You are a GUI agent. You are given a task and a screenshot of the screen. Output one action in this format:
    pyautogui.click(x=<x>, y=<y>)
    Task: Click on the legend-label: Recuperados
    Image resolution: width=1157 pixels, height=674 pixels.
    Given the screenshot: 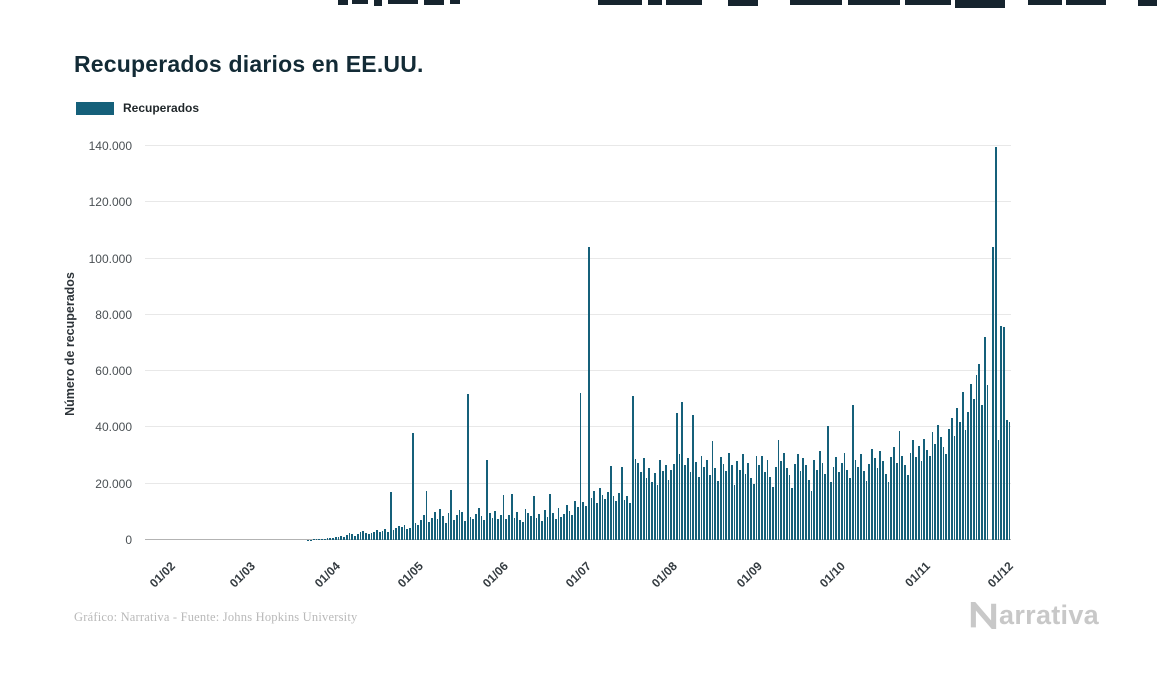 What is the action you would take?
    pyautogui.click(x=161, y=108)
    